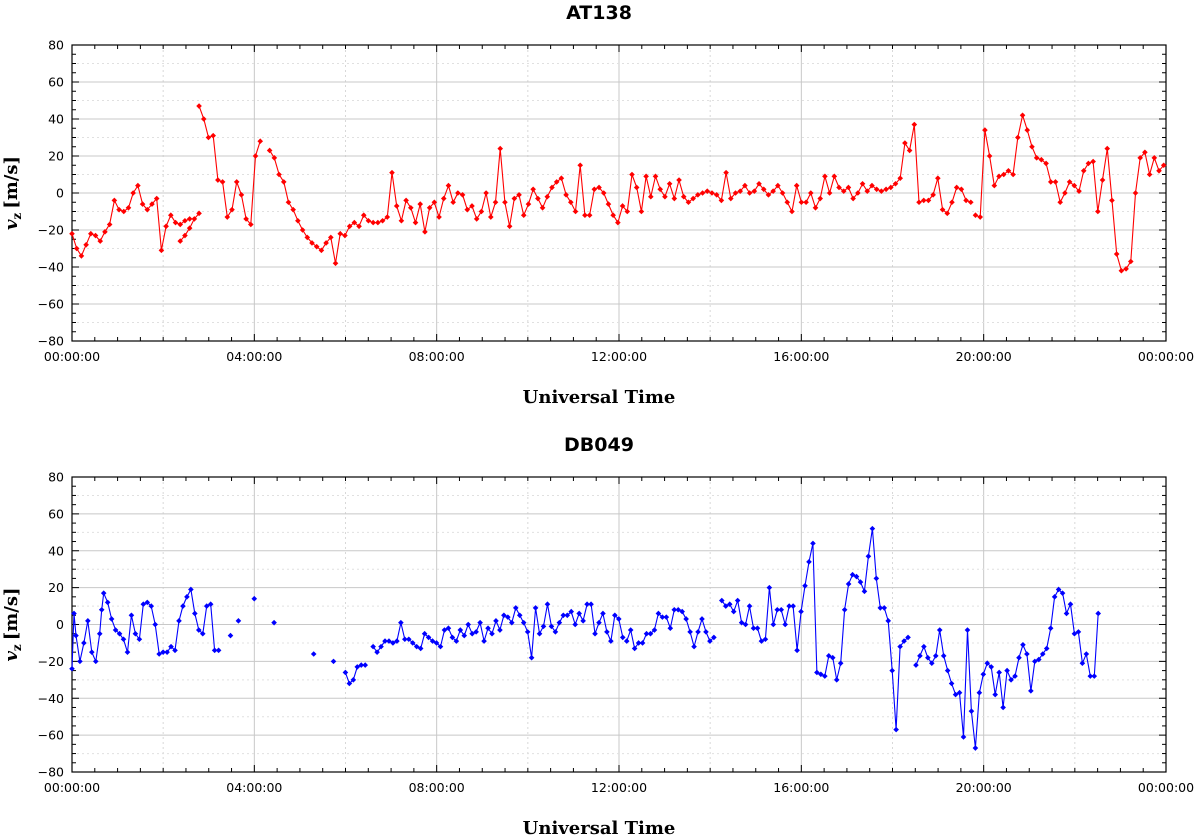  What do you see at coordinates (130, 221) in the screenshot?
I see `series-line` at bounding box center [130, 221].